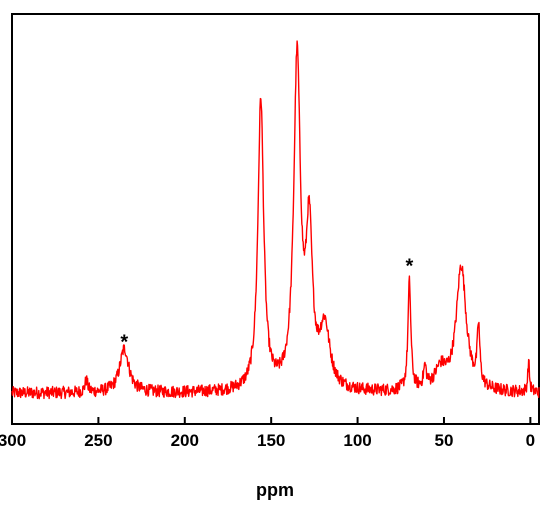 This screenshot has height=509, width=550. I want to click on x-tick-label-200: 200, so click(185, 440).